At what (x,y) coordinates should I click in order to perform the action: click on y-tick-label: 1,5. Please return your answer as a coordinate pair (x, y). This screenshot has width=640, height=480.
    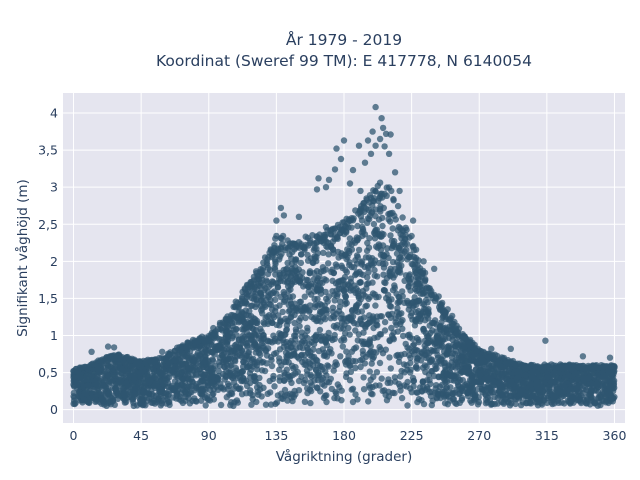
    Looking at the image, I should click on (48, 298).